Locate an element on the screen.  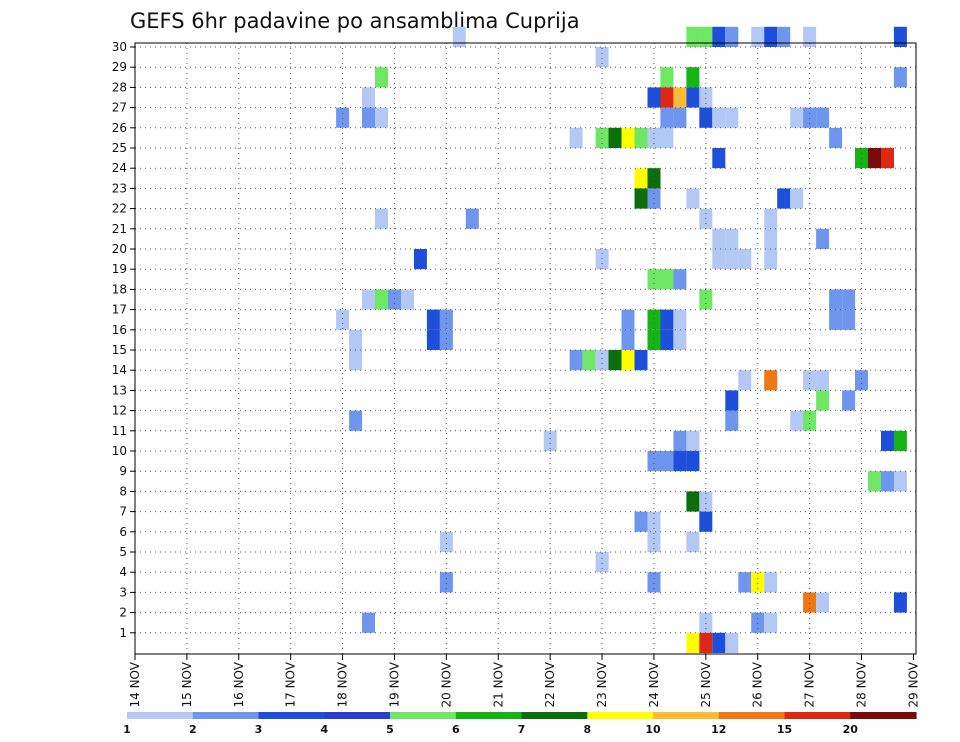
y-tick-label: 1 is located at coordinates (123, 633).